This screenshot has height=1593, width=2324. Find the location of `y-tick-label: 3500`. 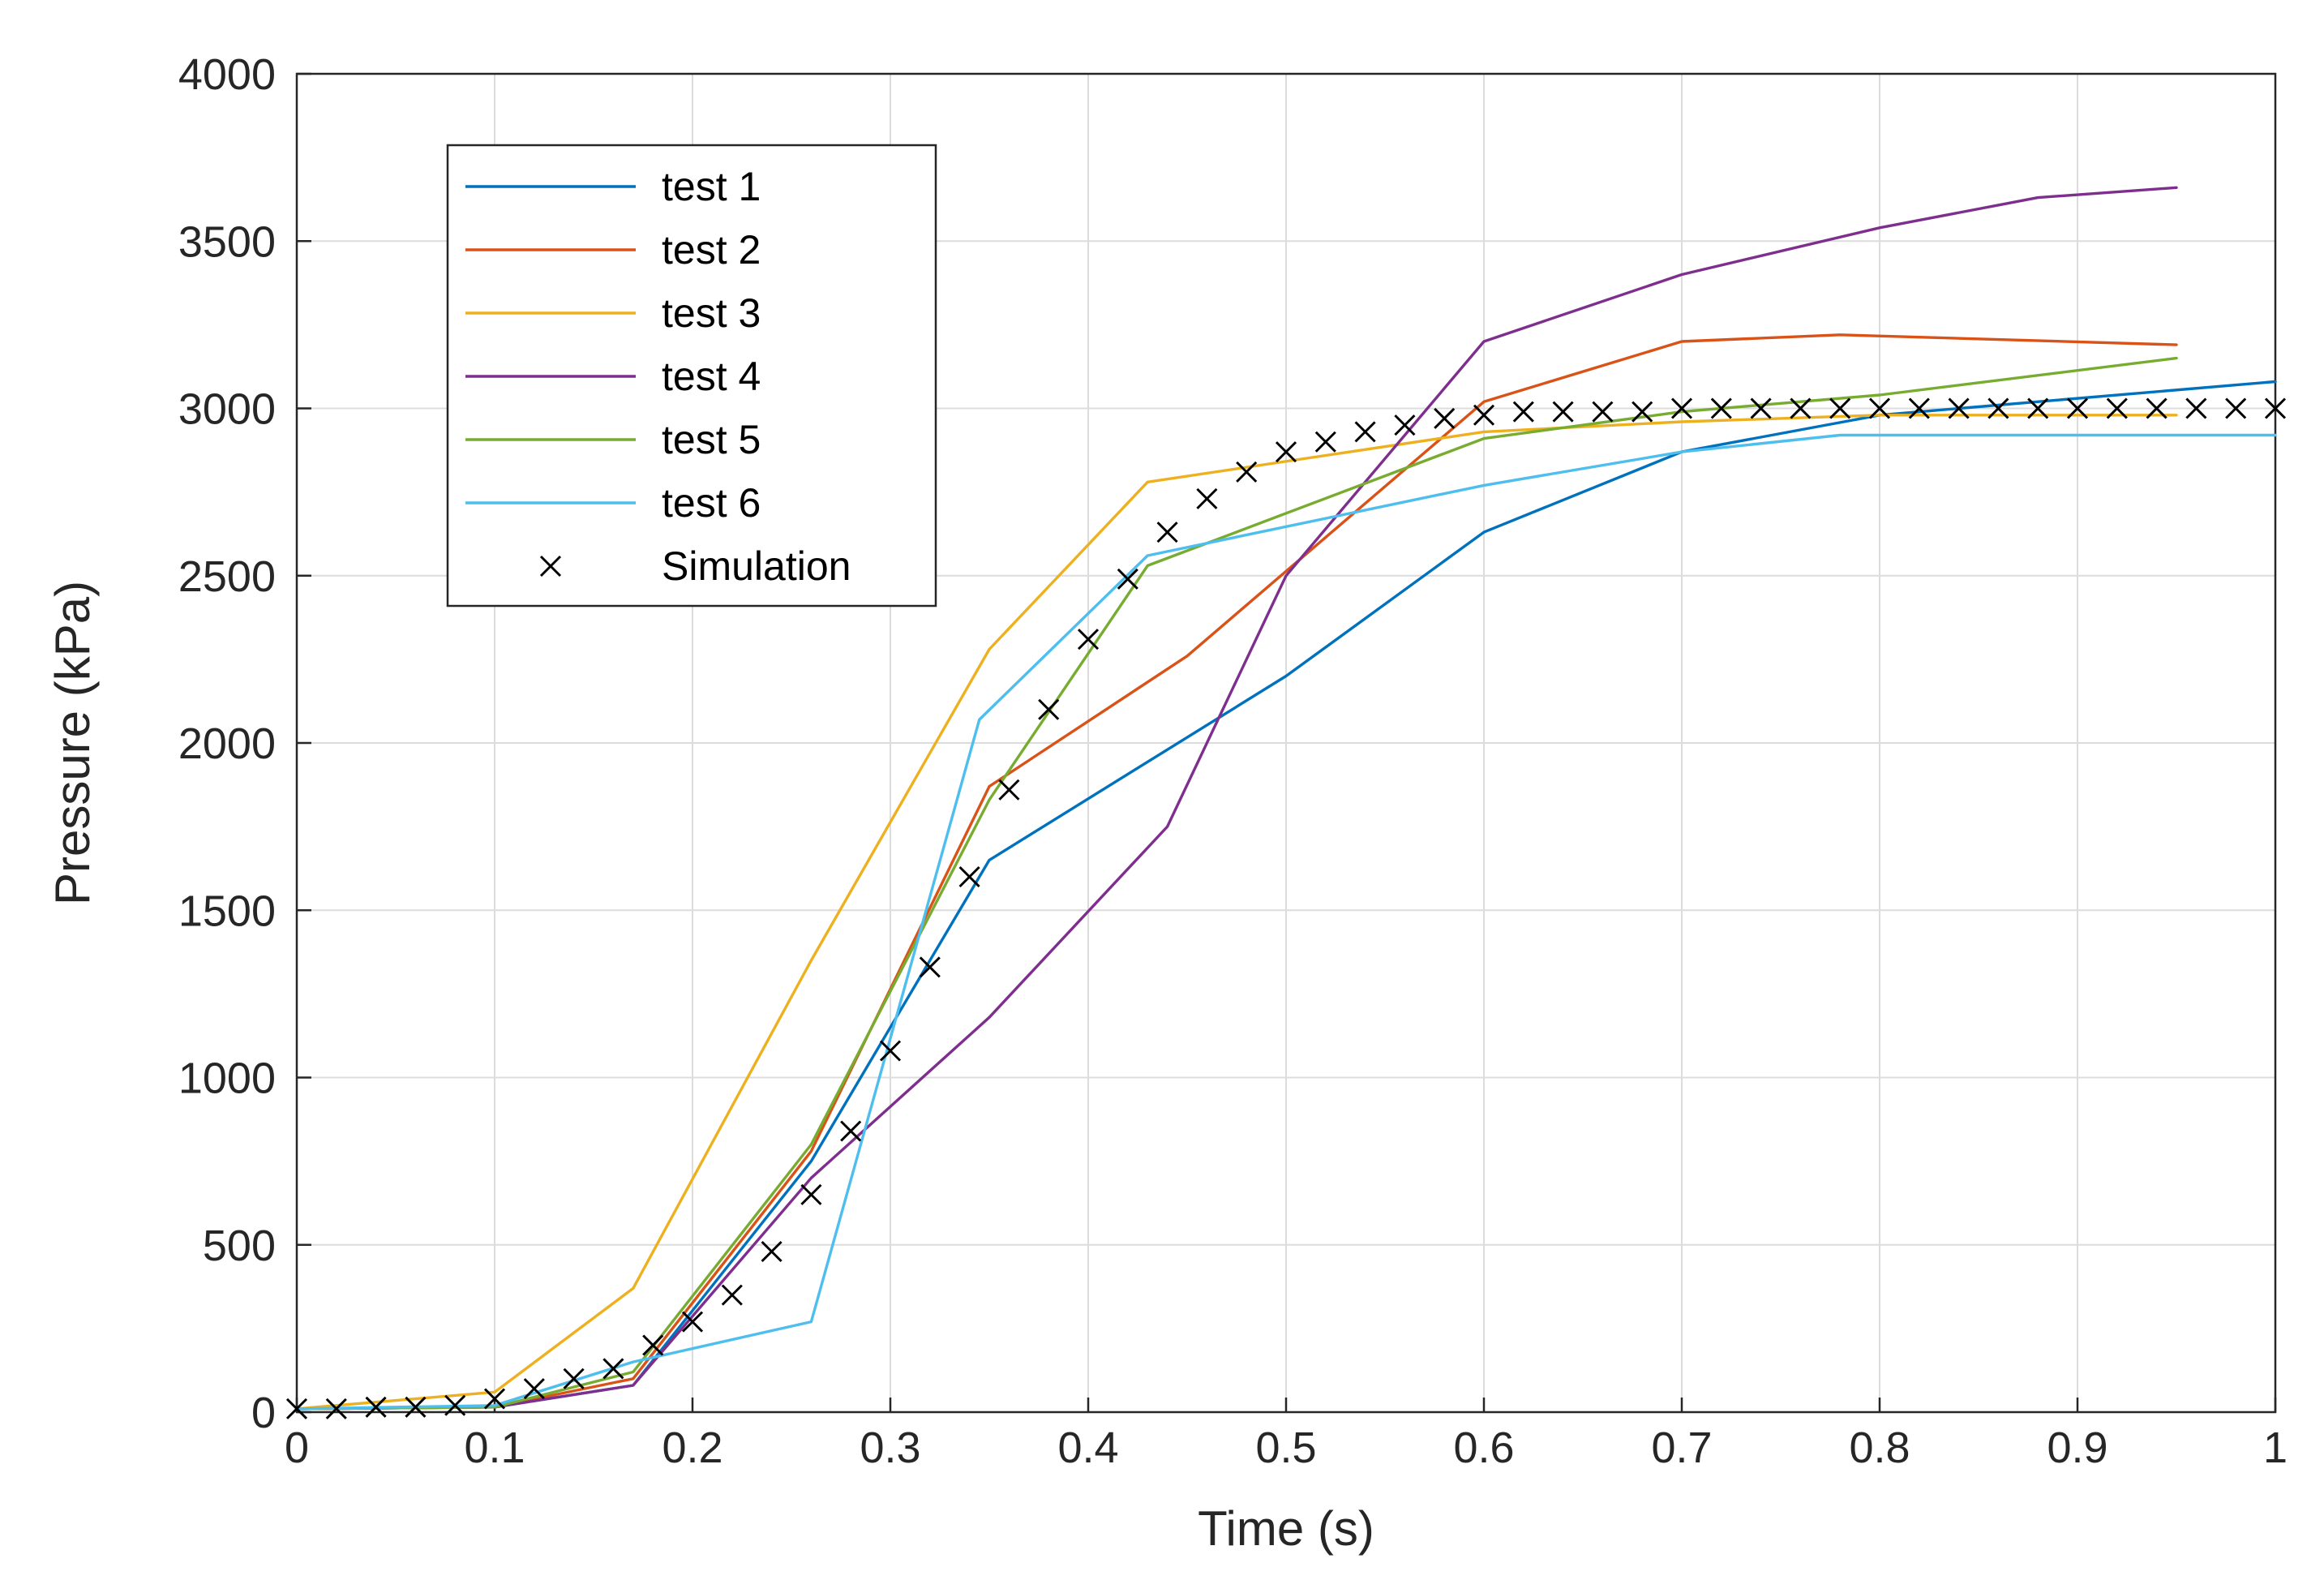

y-tick-label: 3500 is located at coordinates (227, 241).